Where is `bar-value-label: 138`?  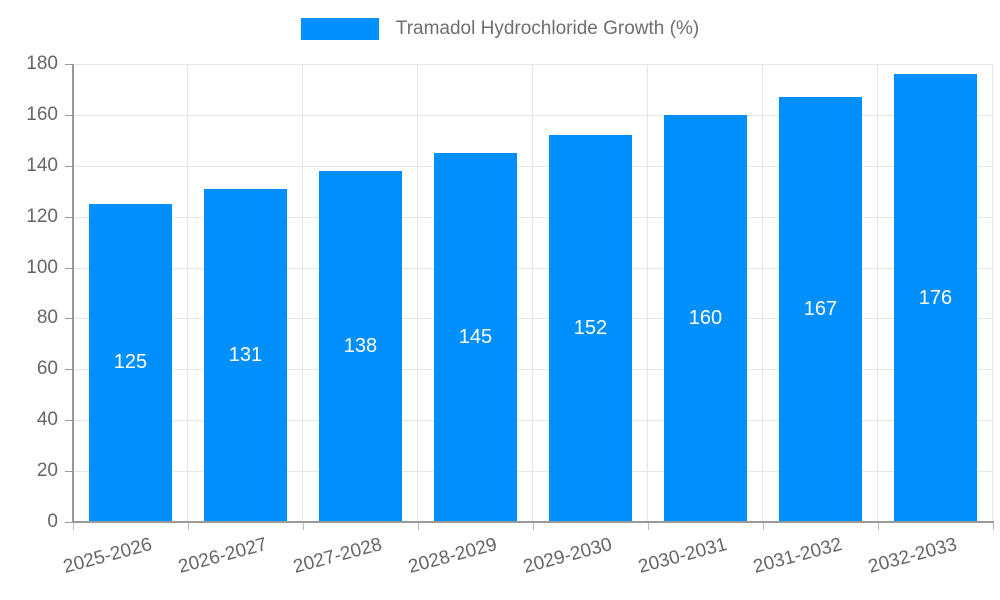
bar-value-label: 138 is located at coordinates (360, 345).